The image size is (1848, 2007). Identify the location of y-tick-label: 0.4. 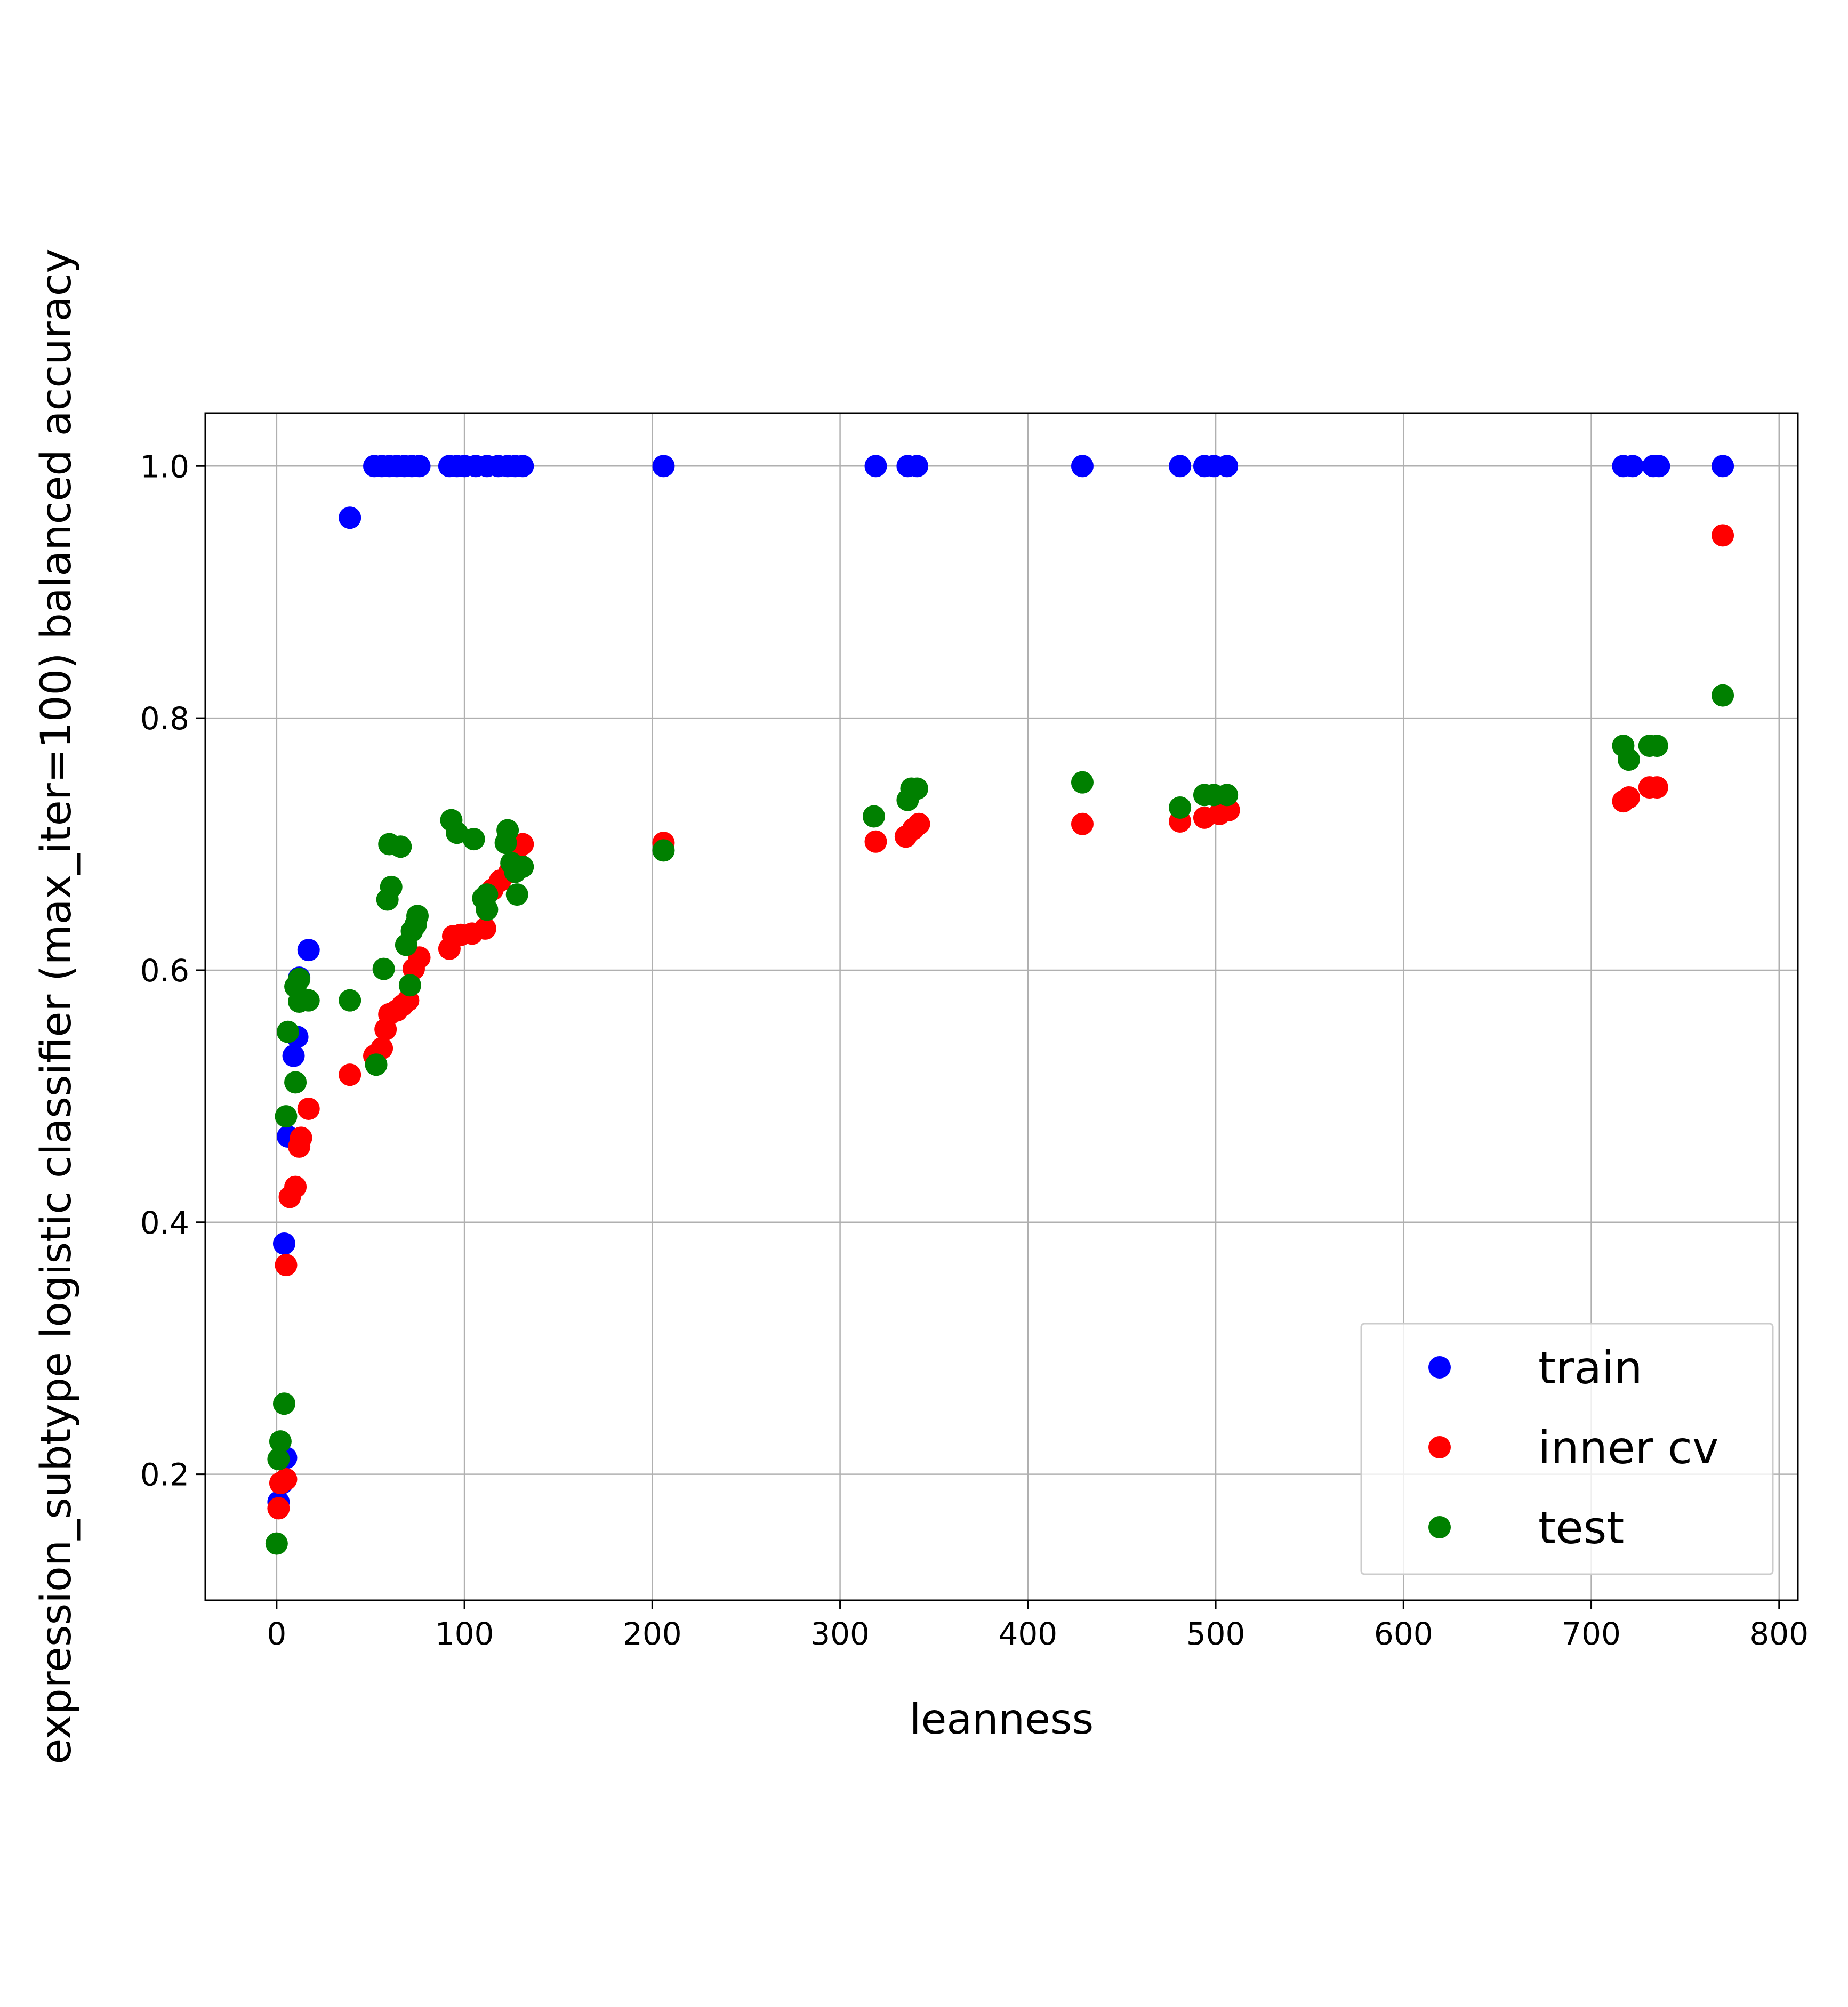
(164, 1223).